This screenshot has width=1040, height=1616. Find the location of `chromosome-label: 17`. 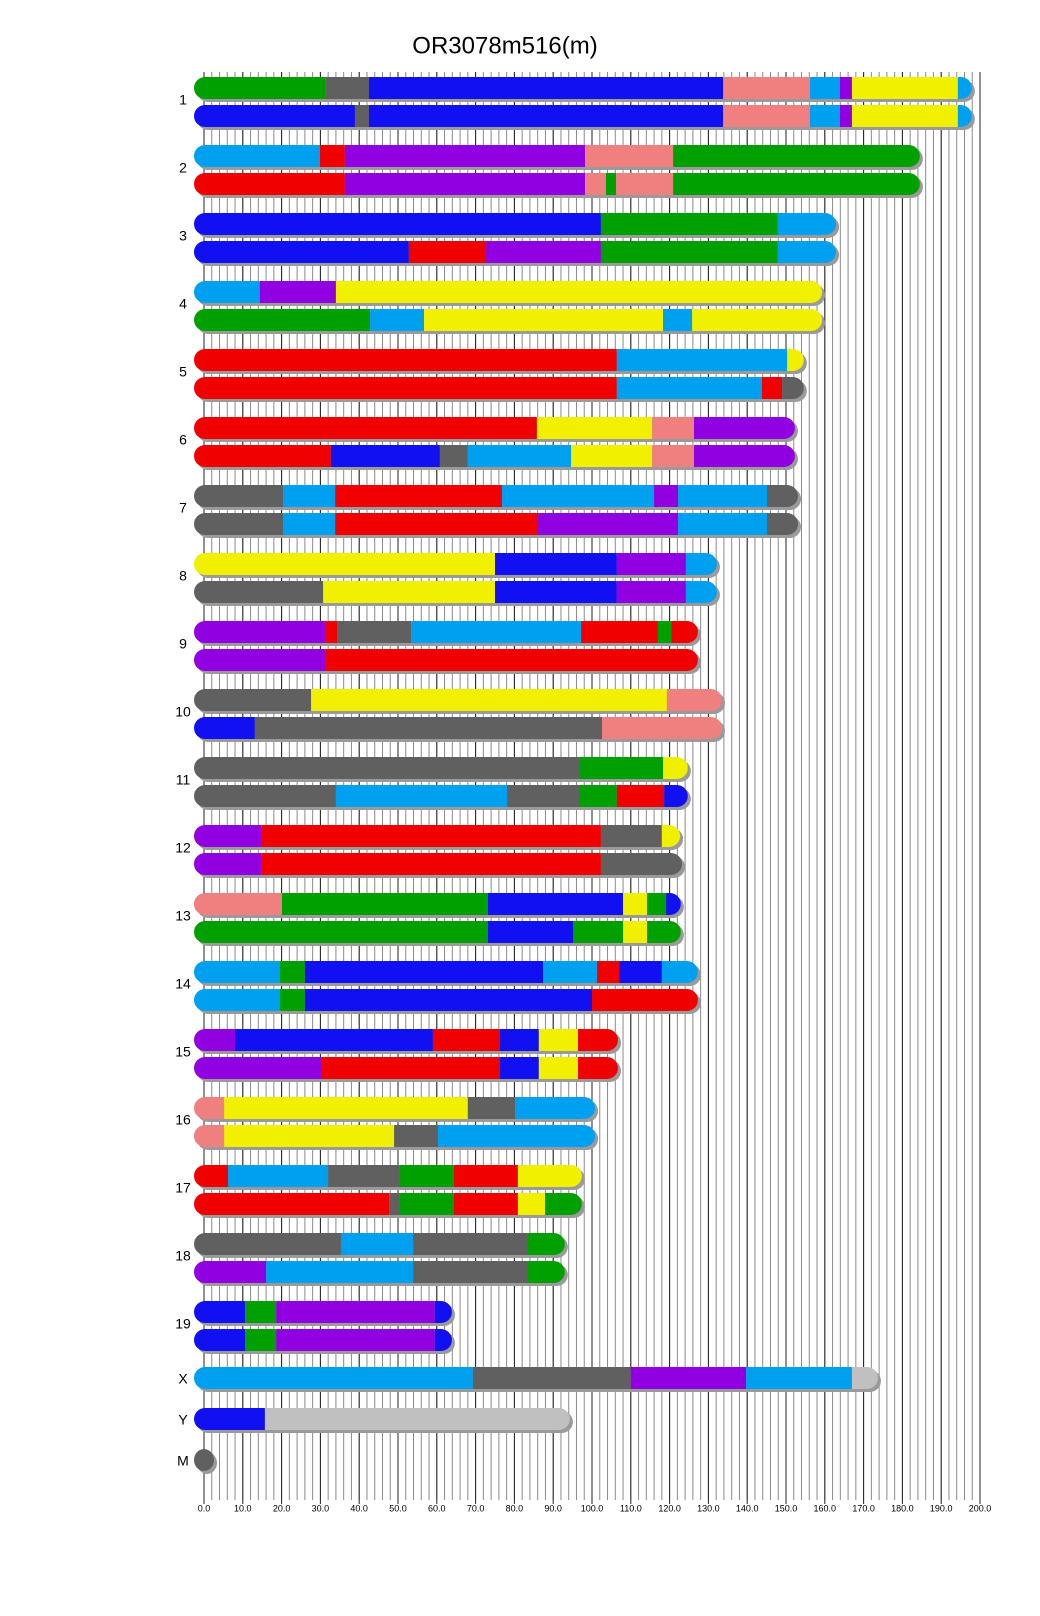

chromosome-label: 17 is located at coordinates (183, 1188).